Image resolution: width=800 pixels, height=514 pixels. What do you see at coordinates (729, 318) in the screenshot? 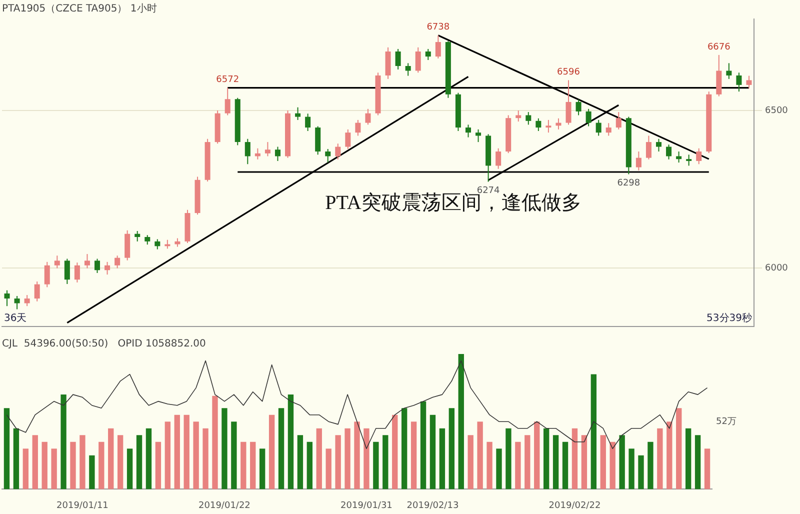
I see `annotation: 53分39秒` at bounding box center [729, 318].